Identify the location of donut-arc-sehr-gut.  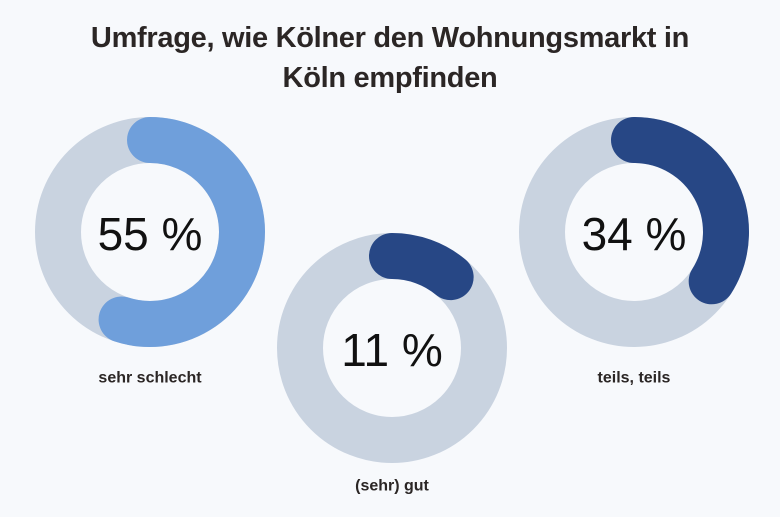
(421, 267).